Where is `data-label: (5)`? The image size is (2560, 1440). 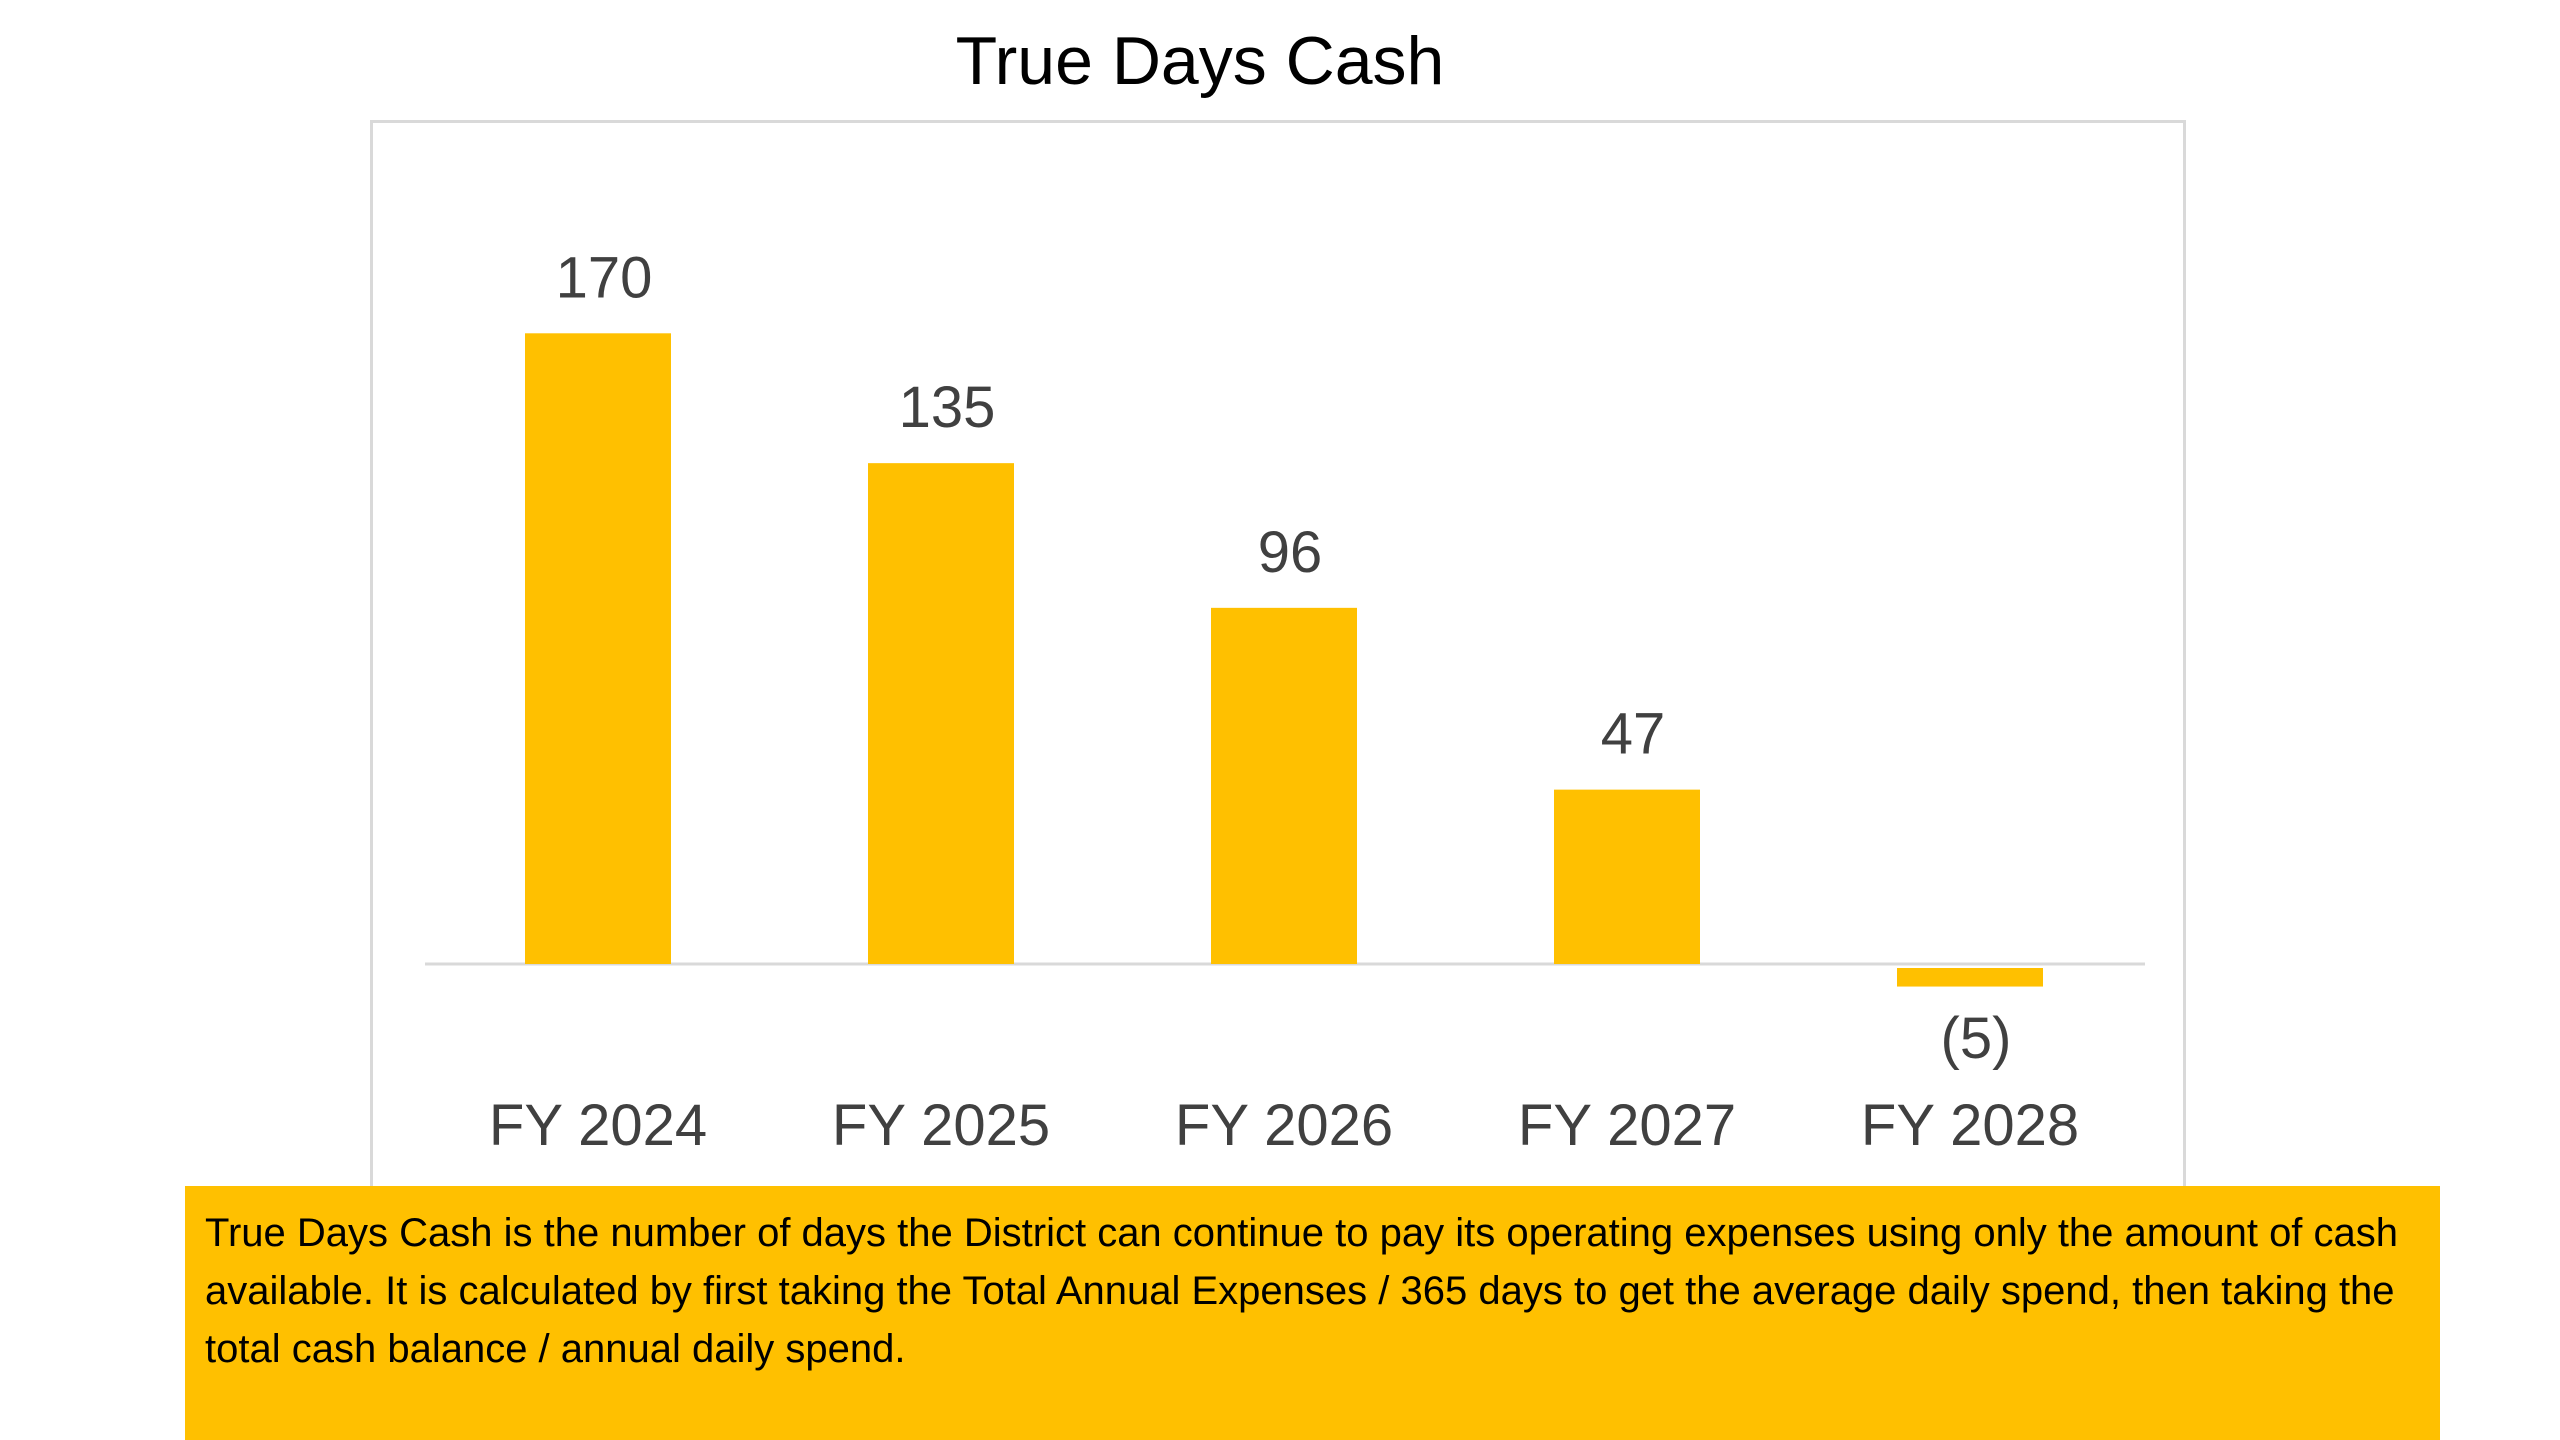 data-label: (5) is located at coordinates (1976, 1038).